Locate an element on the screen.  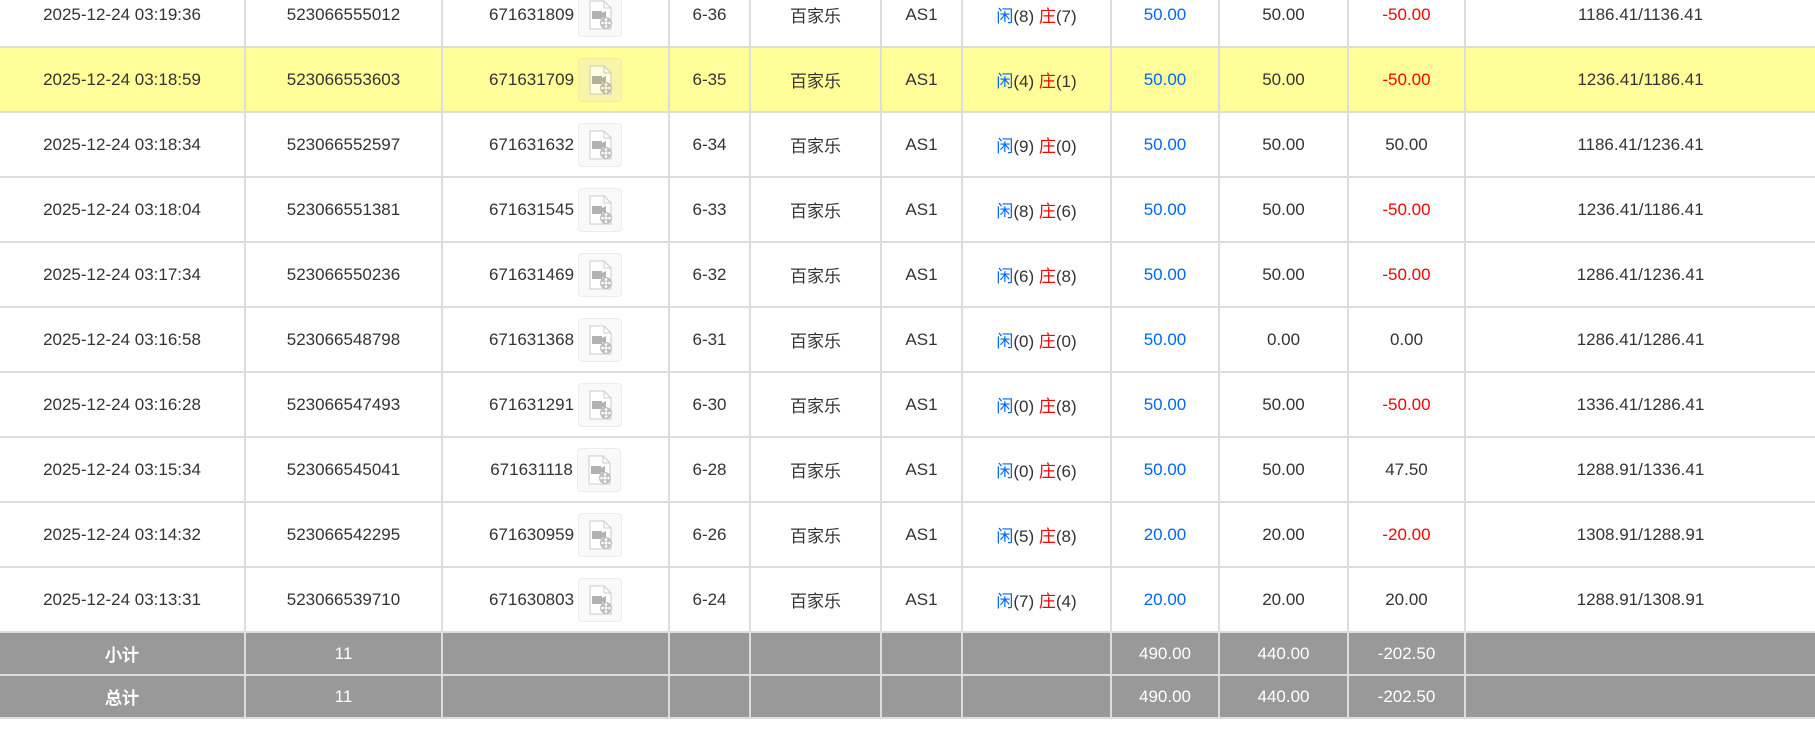
bet-time: 2025-12-24 03:16:58 is located at coordinates (123, 339).